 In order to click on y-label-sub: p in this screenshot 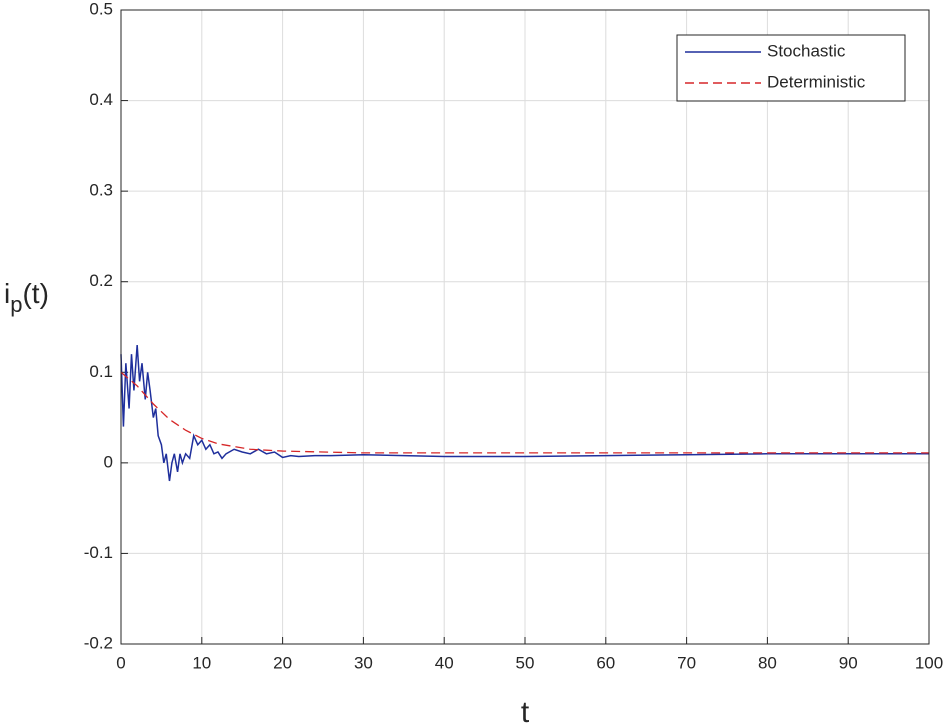, I will do `click(16, 304)`.